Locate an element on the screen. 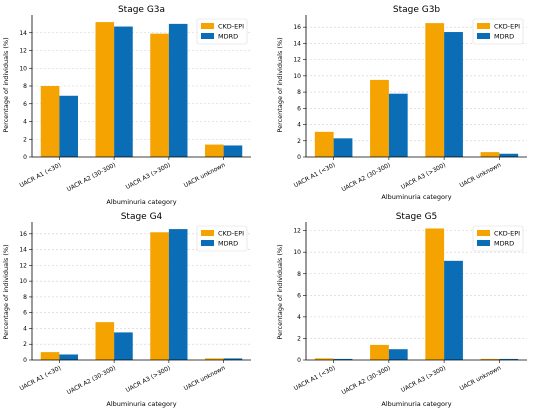 Image resolution: width=550 pixels, height=410 pixels. y-tick-labels: 0 2 4 6 8 10 12 14 is located at coordinates (23, 95).